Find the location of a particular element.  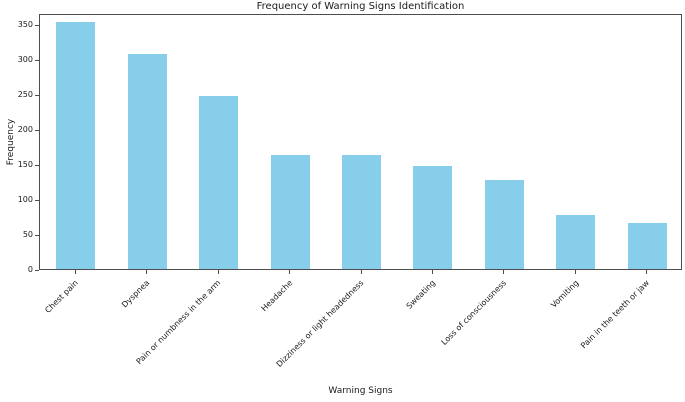

y-tick-label: 0 is located at coordinates (30, 269).